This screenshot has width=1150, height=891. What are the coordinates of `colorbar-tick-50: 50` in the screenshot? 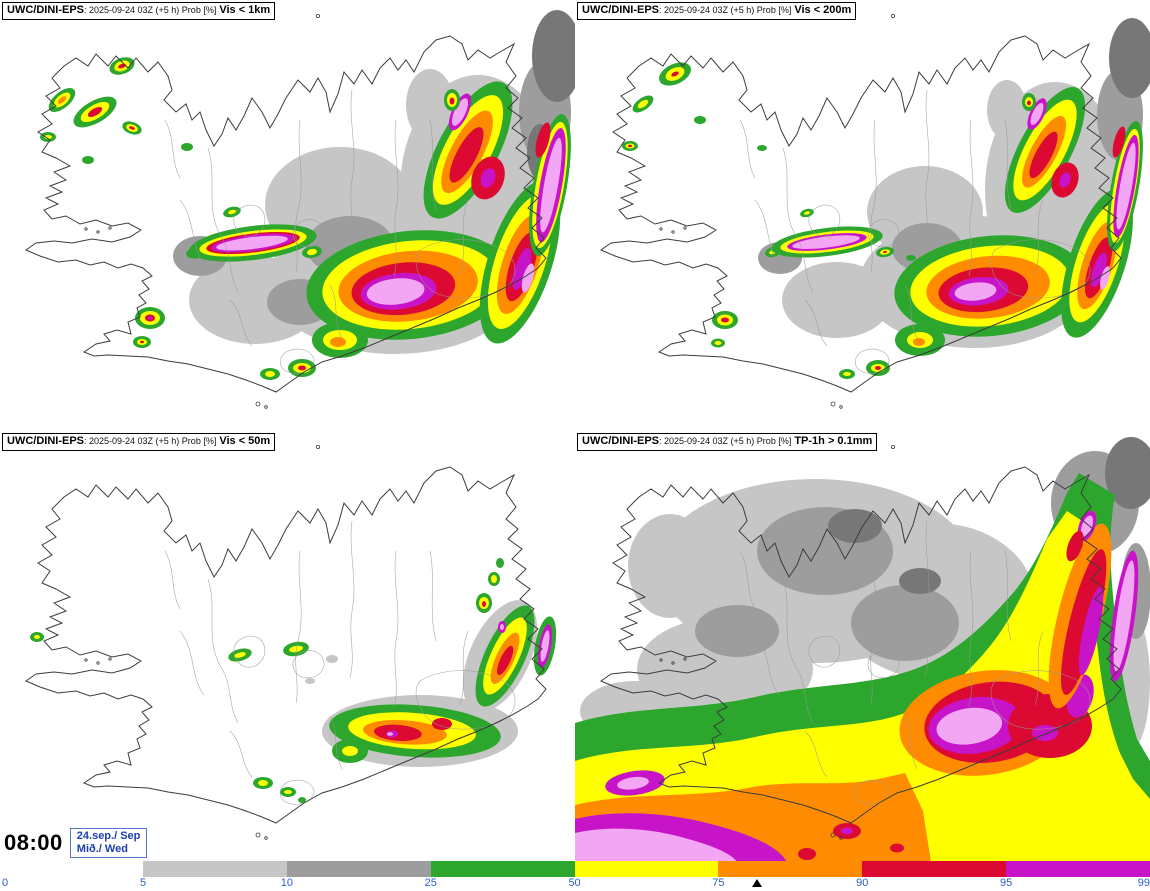 It's located at (574, 883).